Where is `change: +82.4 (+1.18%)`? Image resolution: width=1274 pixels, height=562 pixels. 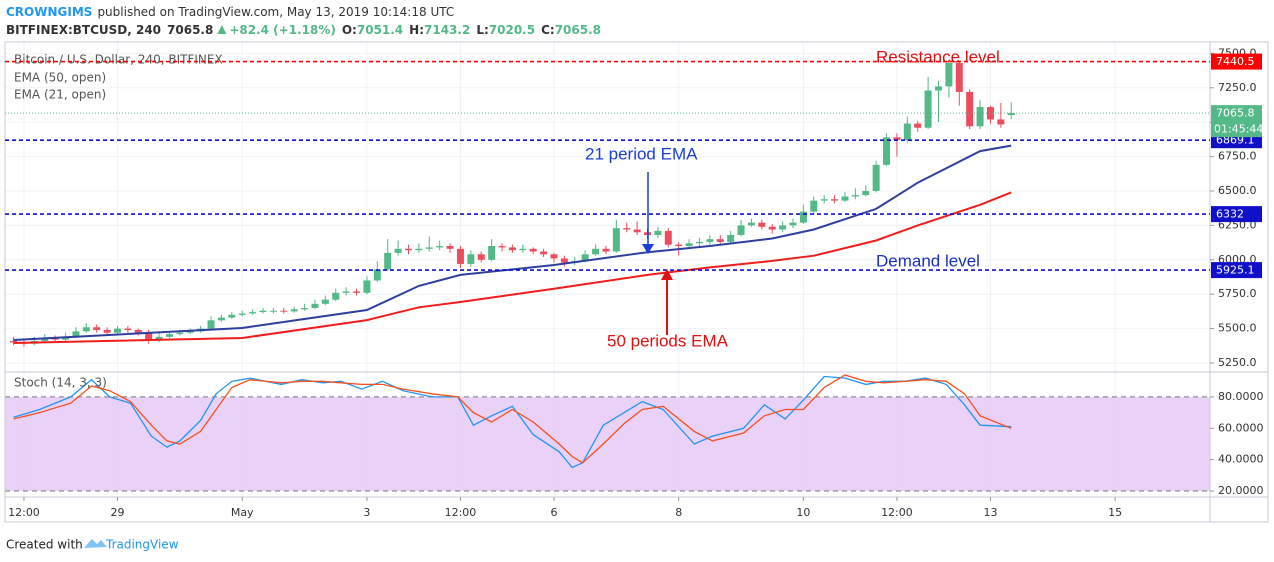 change: +82.4 (+1.18%) is located at coordinates (282, 30).